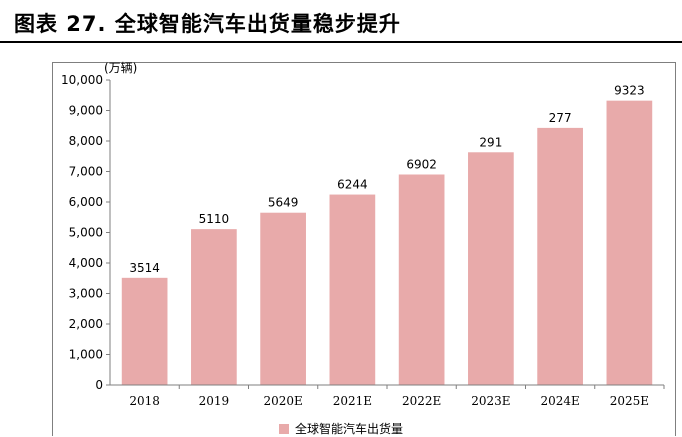 This screenshot has width=682, height=437. Describe the element at coordinates (86, 141) in the screenshot. I see `y-tick-label: 8,000` at that location.